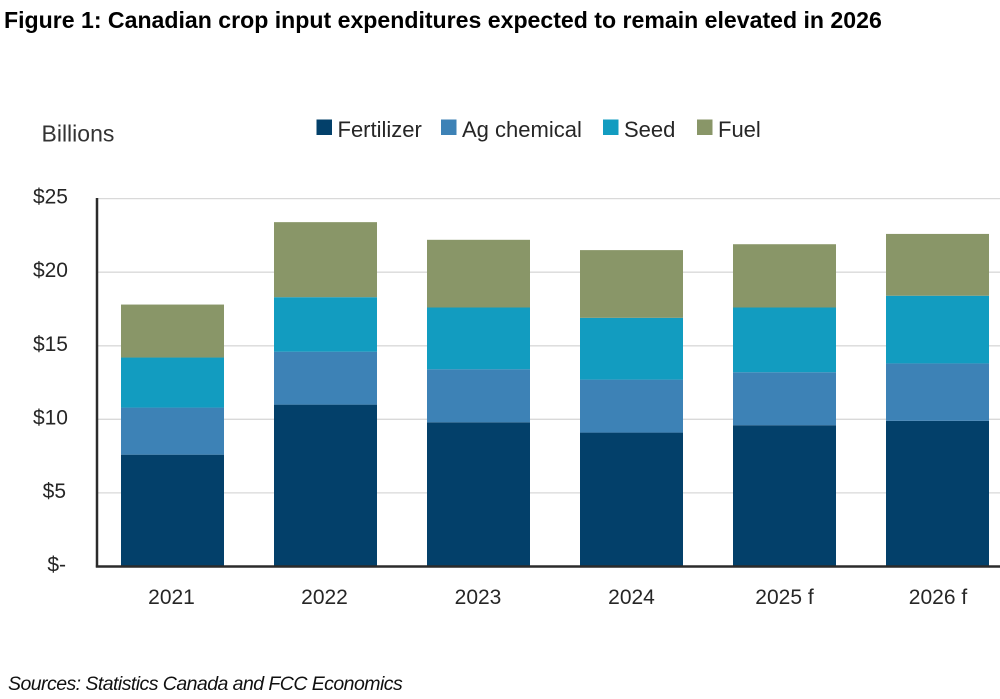 This screenshot has height=699, width=1000. Describe the element at coordinates (649, 129) in the screenshot. I see `svg-text: Seed` at that location.